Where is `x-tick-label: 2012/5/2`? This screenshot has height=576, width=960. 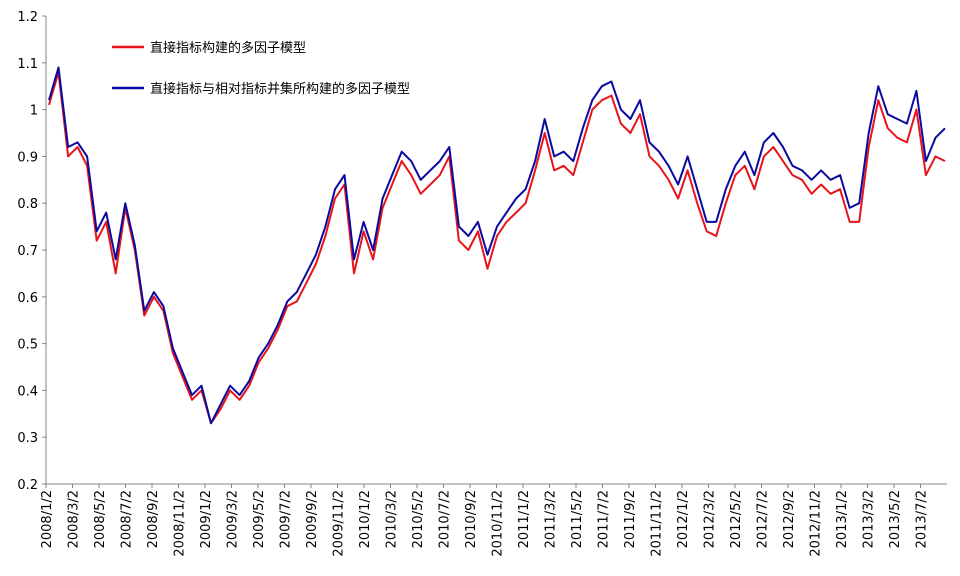 x-tick-label: 2012/5/2 is located at coordinates (736, 519).